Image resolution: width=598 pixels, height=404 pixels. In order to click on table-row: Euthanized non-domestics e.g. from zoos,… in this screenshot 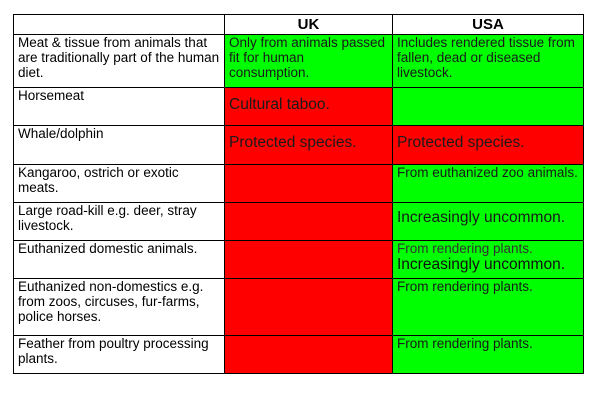, I will do `click(298, 307)`.